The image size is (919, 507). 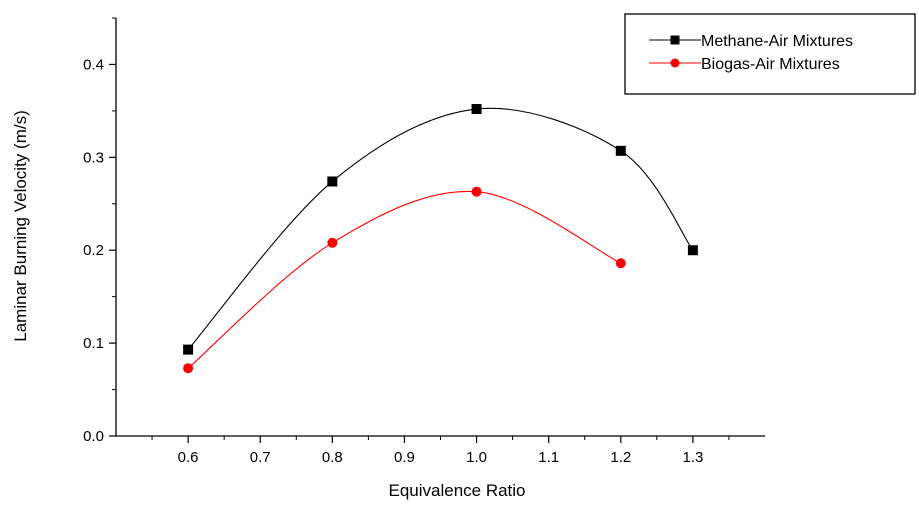 I want to click on legend-item: Methane-Air Mixtures, so click(x=751, y=41).